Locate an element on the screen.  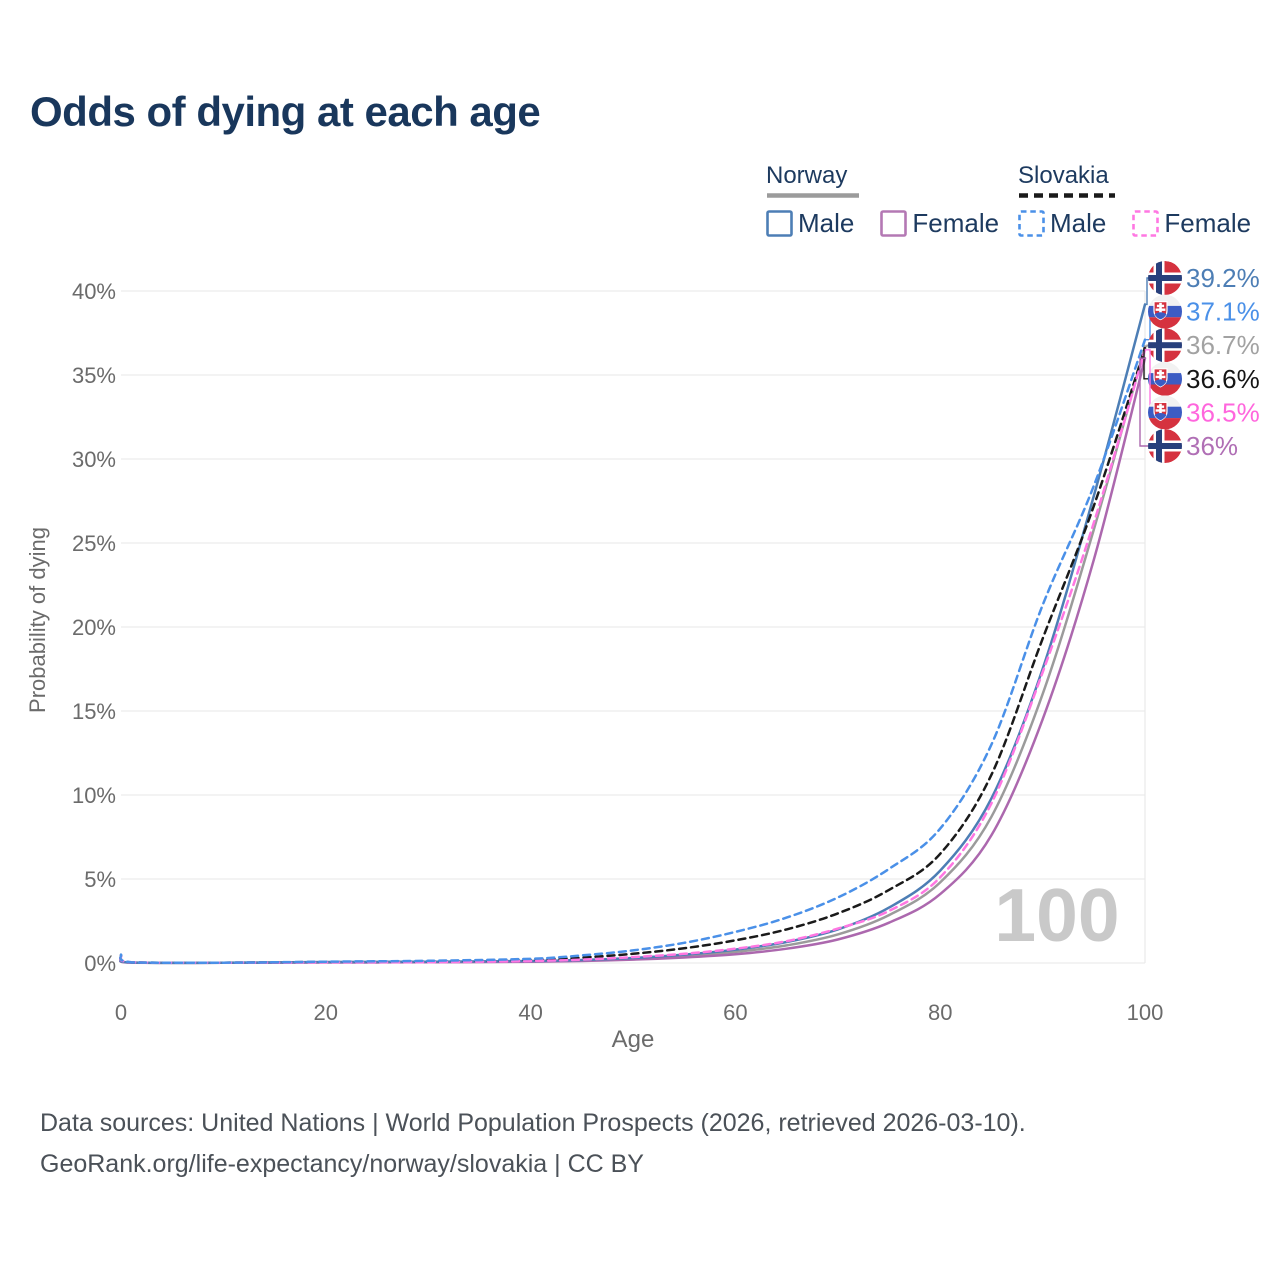
y-tick-label: 5% is located at coordinates (100, 879).